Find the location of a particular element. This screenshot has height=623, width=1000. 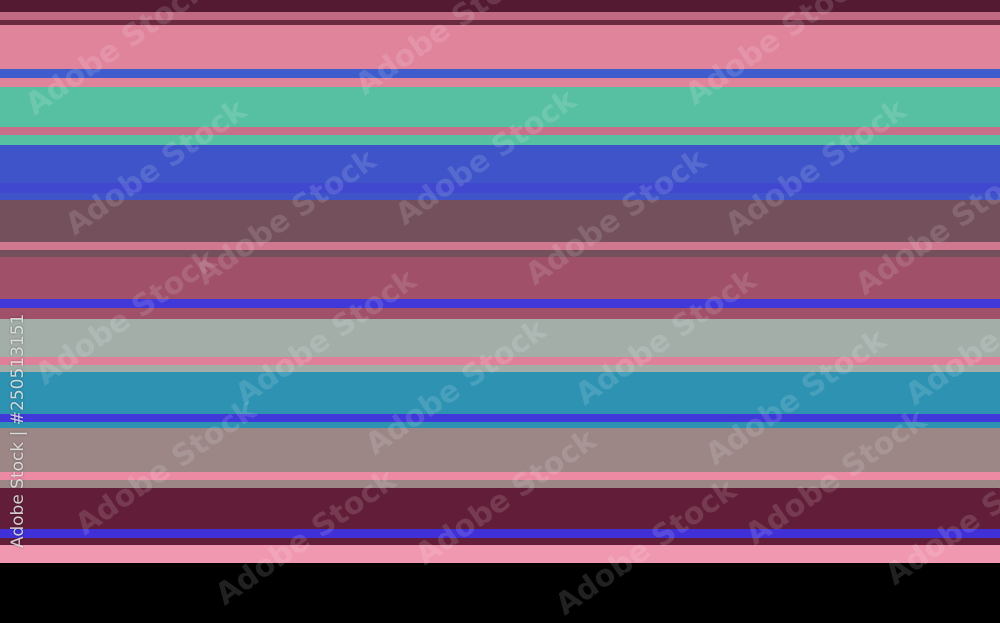

stock-id-label: Adobe Stock | #250513151 is located at coordinates (18, 430).